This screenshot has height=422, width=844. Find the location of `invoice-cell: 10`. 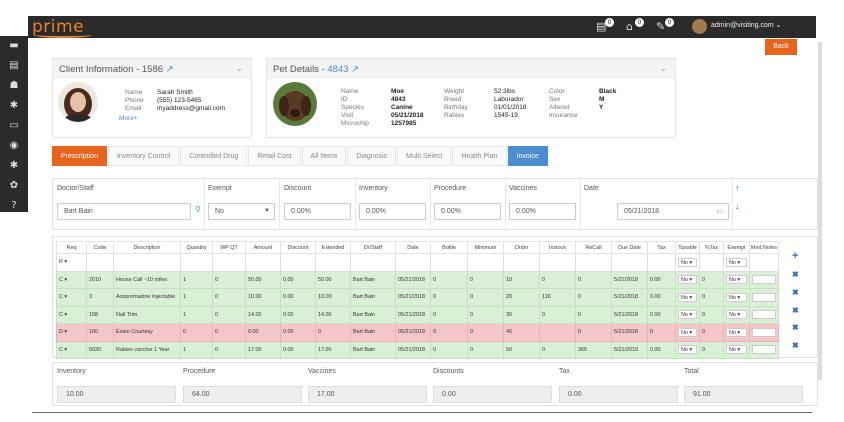

invoice-cell: 10 is located at coordinates (521, 279).